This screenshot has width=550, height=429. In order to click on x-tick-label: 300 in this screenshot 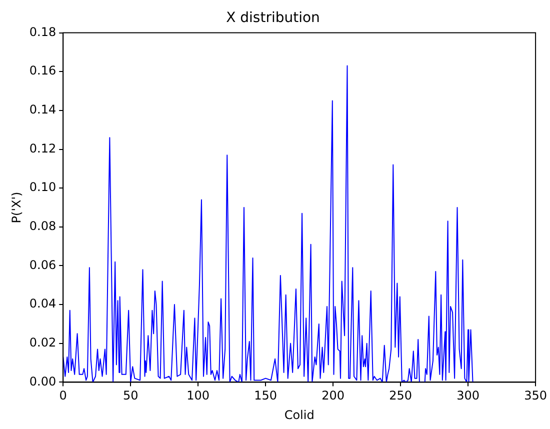, I will do `click(468, 395)`.